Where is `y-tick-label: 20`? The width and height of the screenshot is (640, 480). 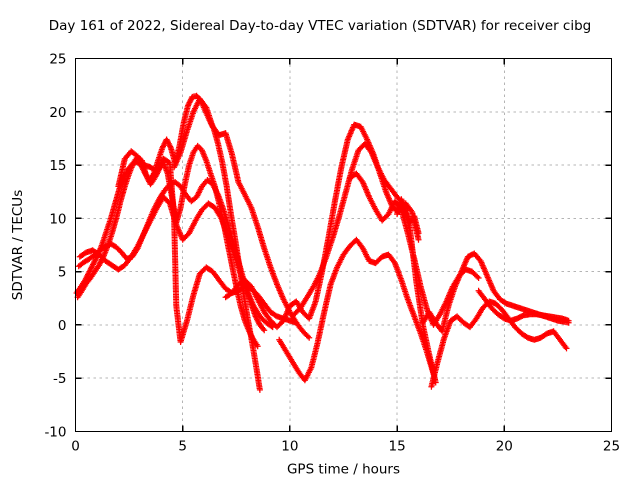
y-tick-label: 20 is located at coordinates (57, 113).